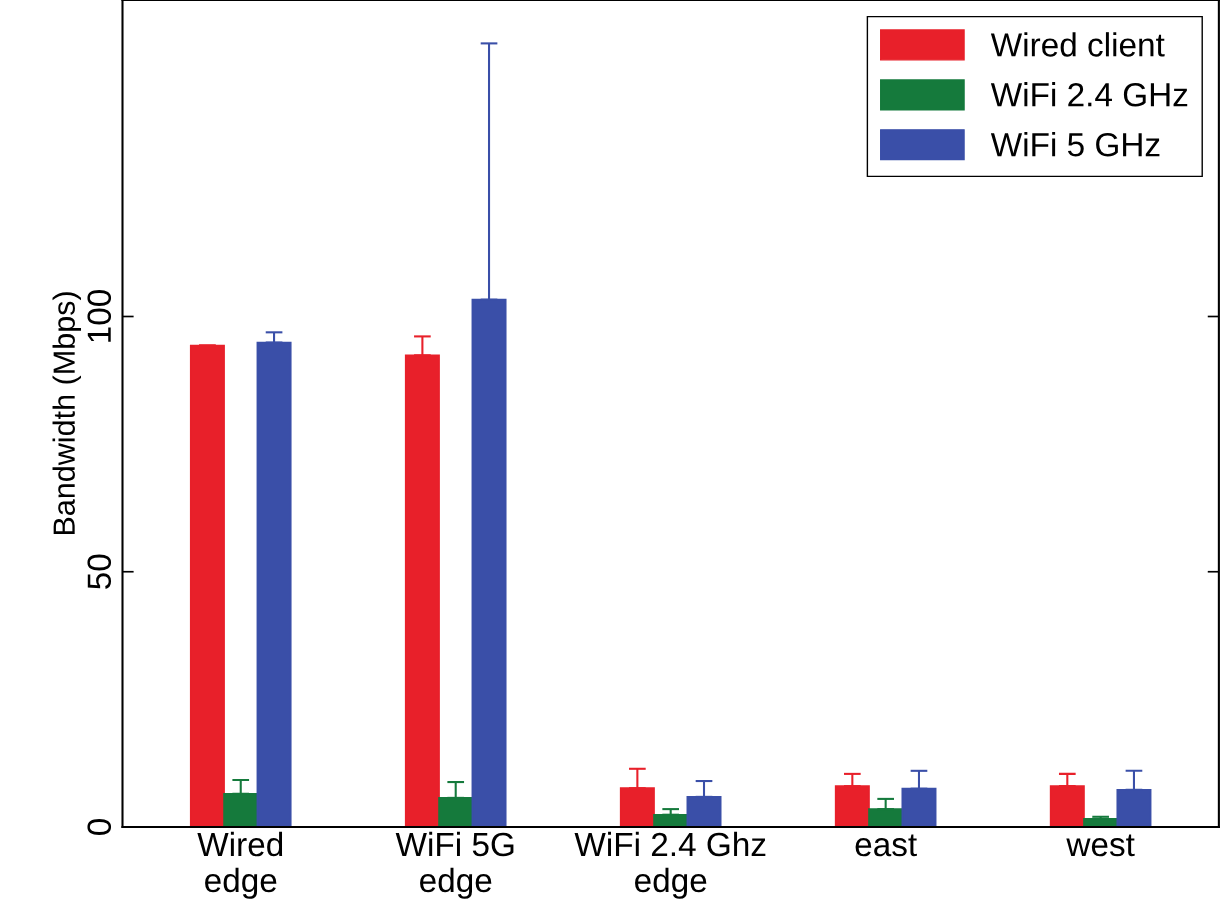 The image size is (1225, 924). What do you see at coordinates (1075, 144) in the screenshot?
I see `legend-label: WiFi 5 GHz` at bounding box center [1075, 144].